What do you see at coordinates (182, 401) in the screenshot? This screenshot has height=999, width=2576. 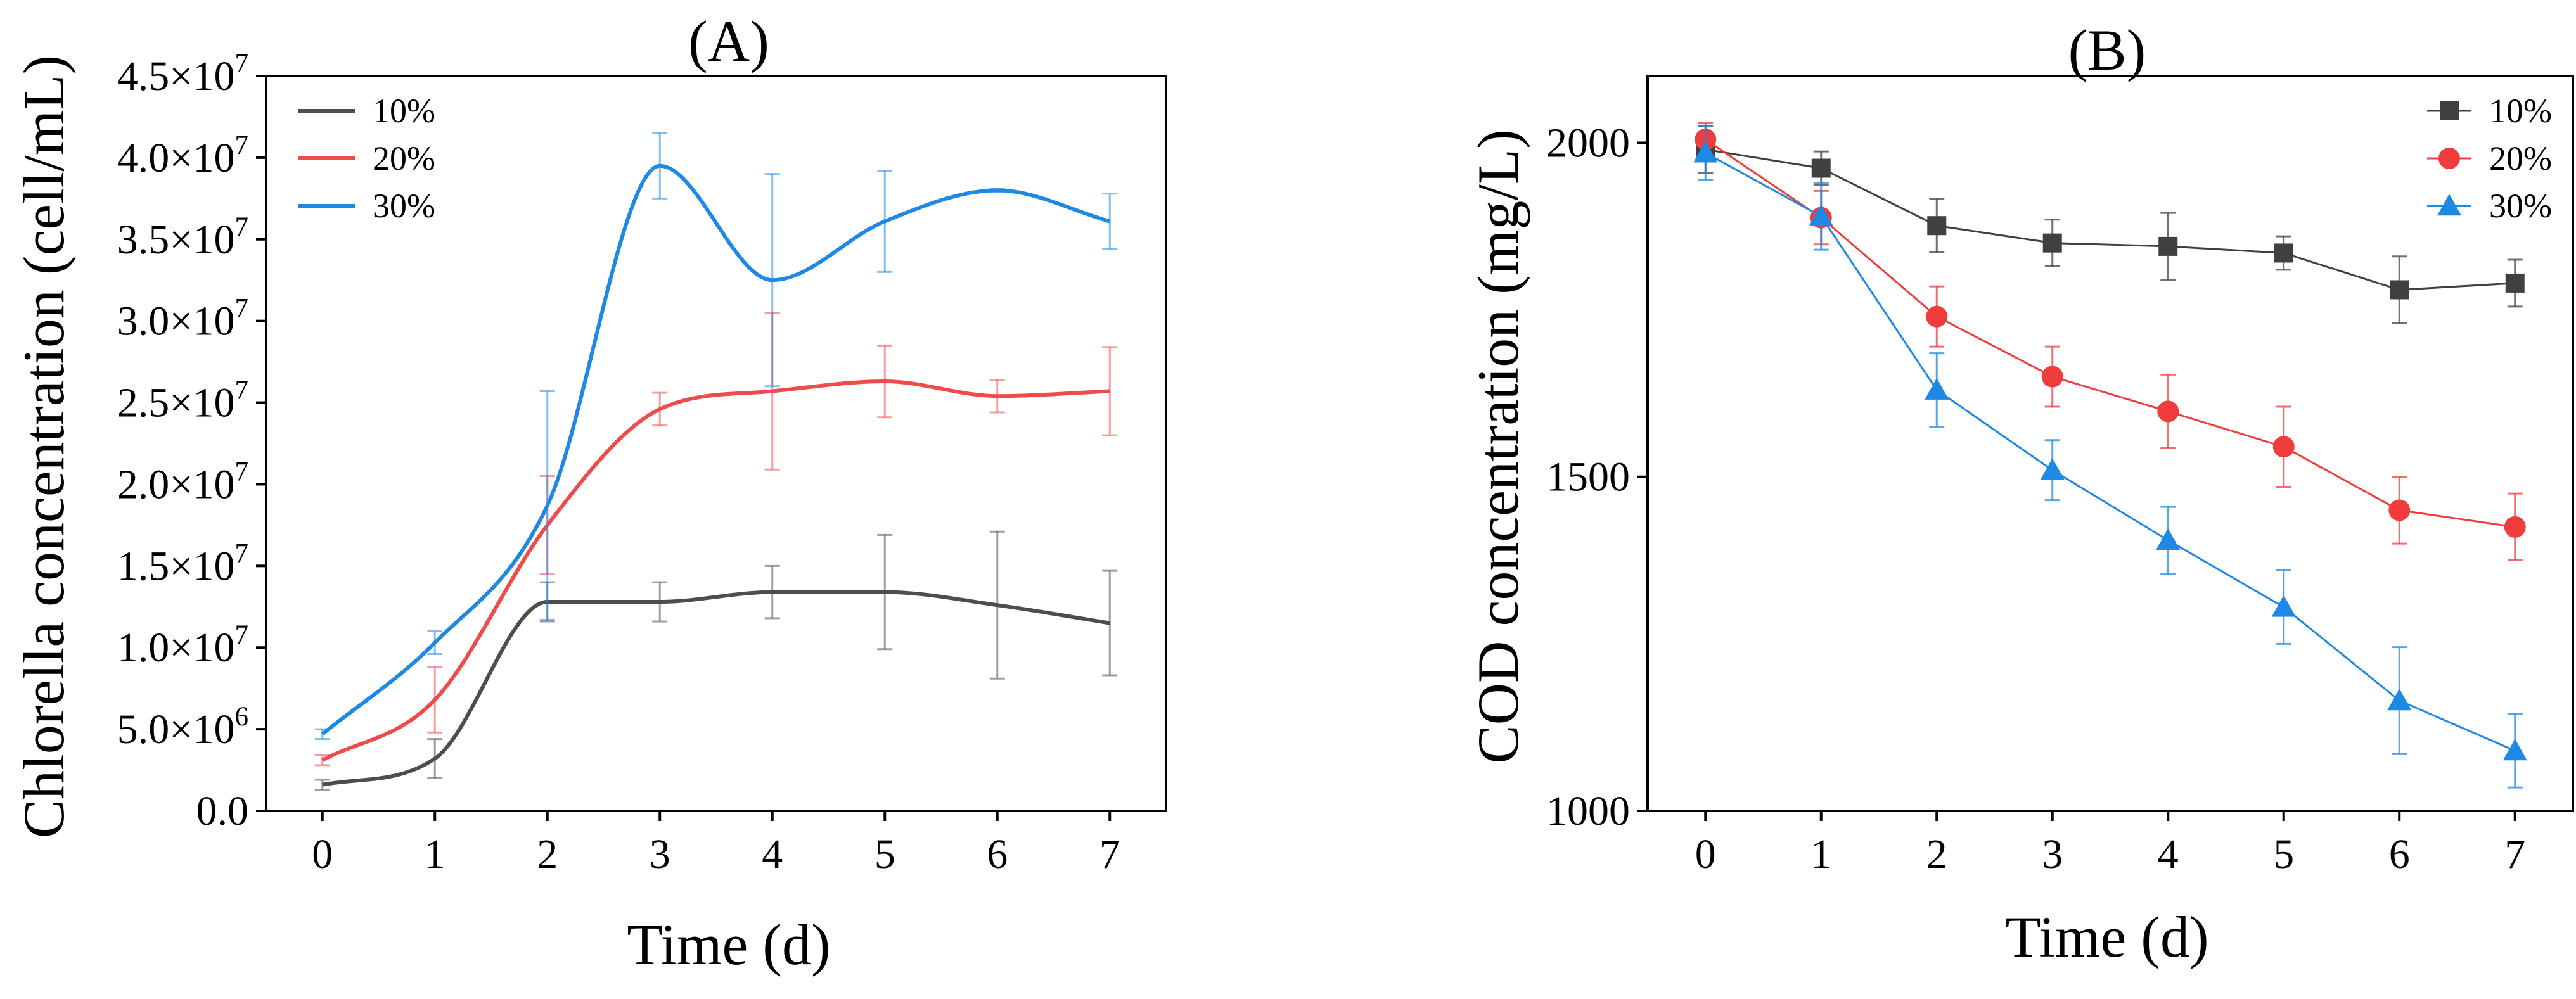 I see `panel-a-y-tick-label: 2.5×10⁷` at bounding box center [182, 401].